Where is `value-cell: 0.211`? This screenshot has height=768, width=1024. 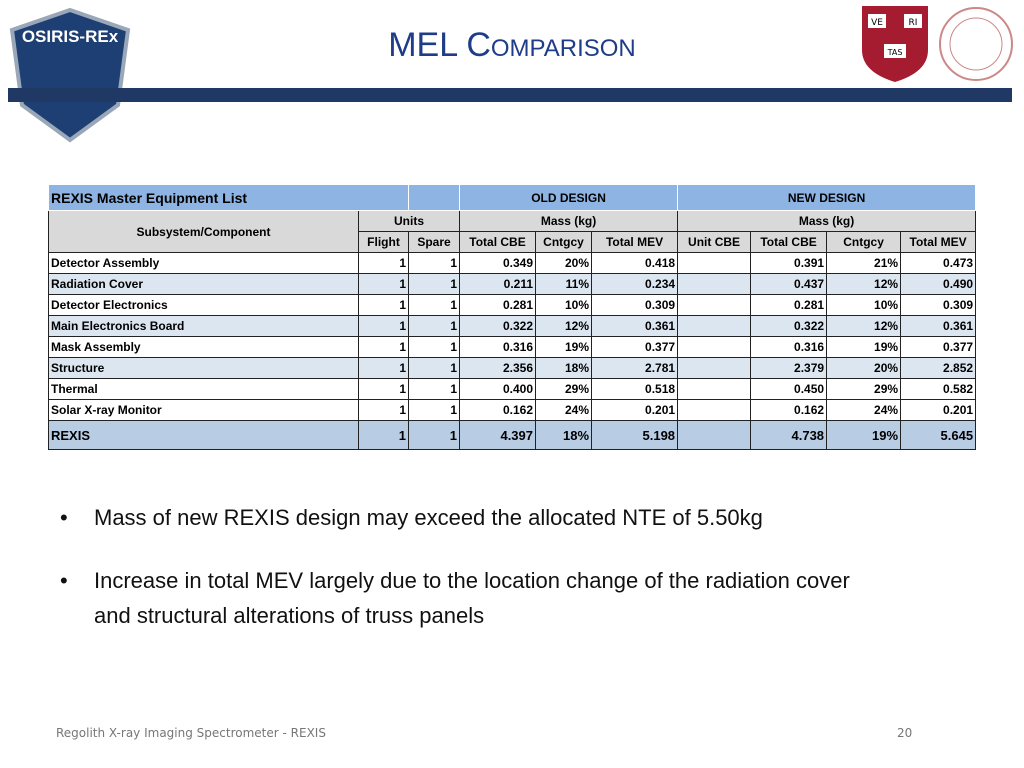 value-cell: 0.211 is located at coordinates (498, 284).